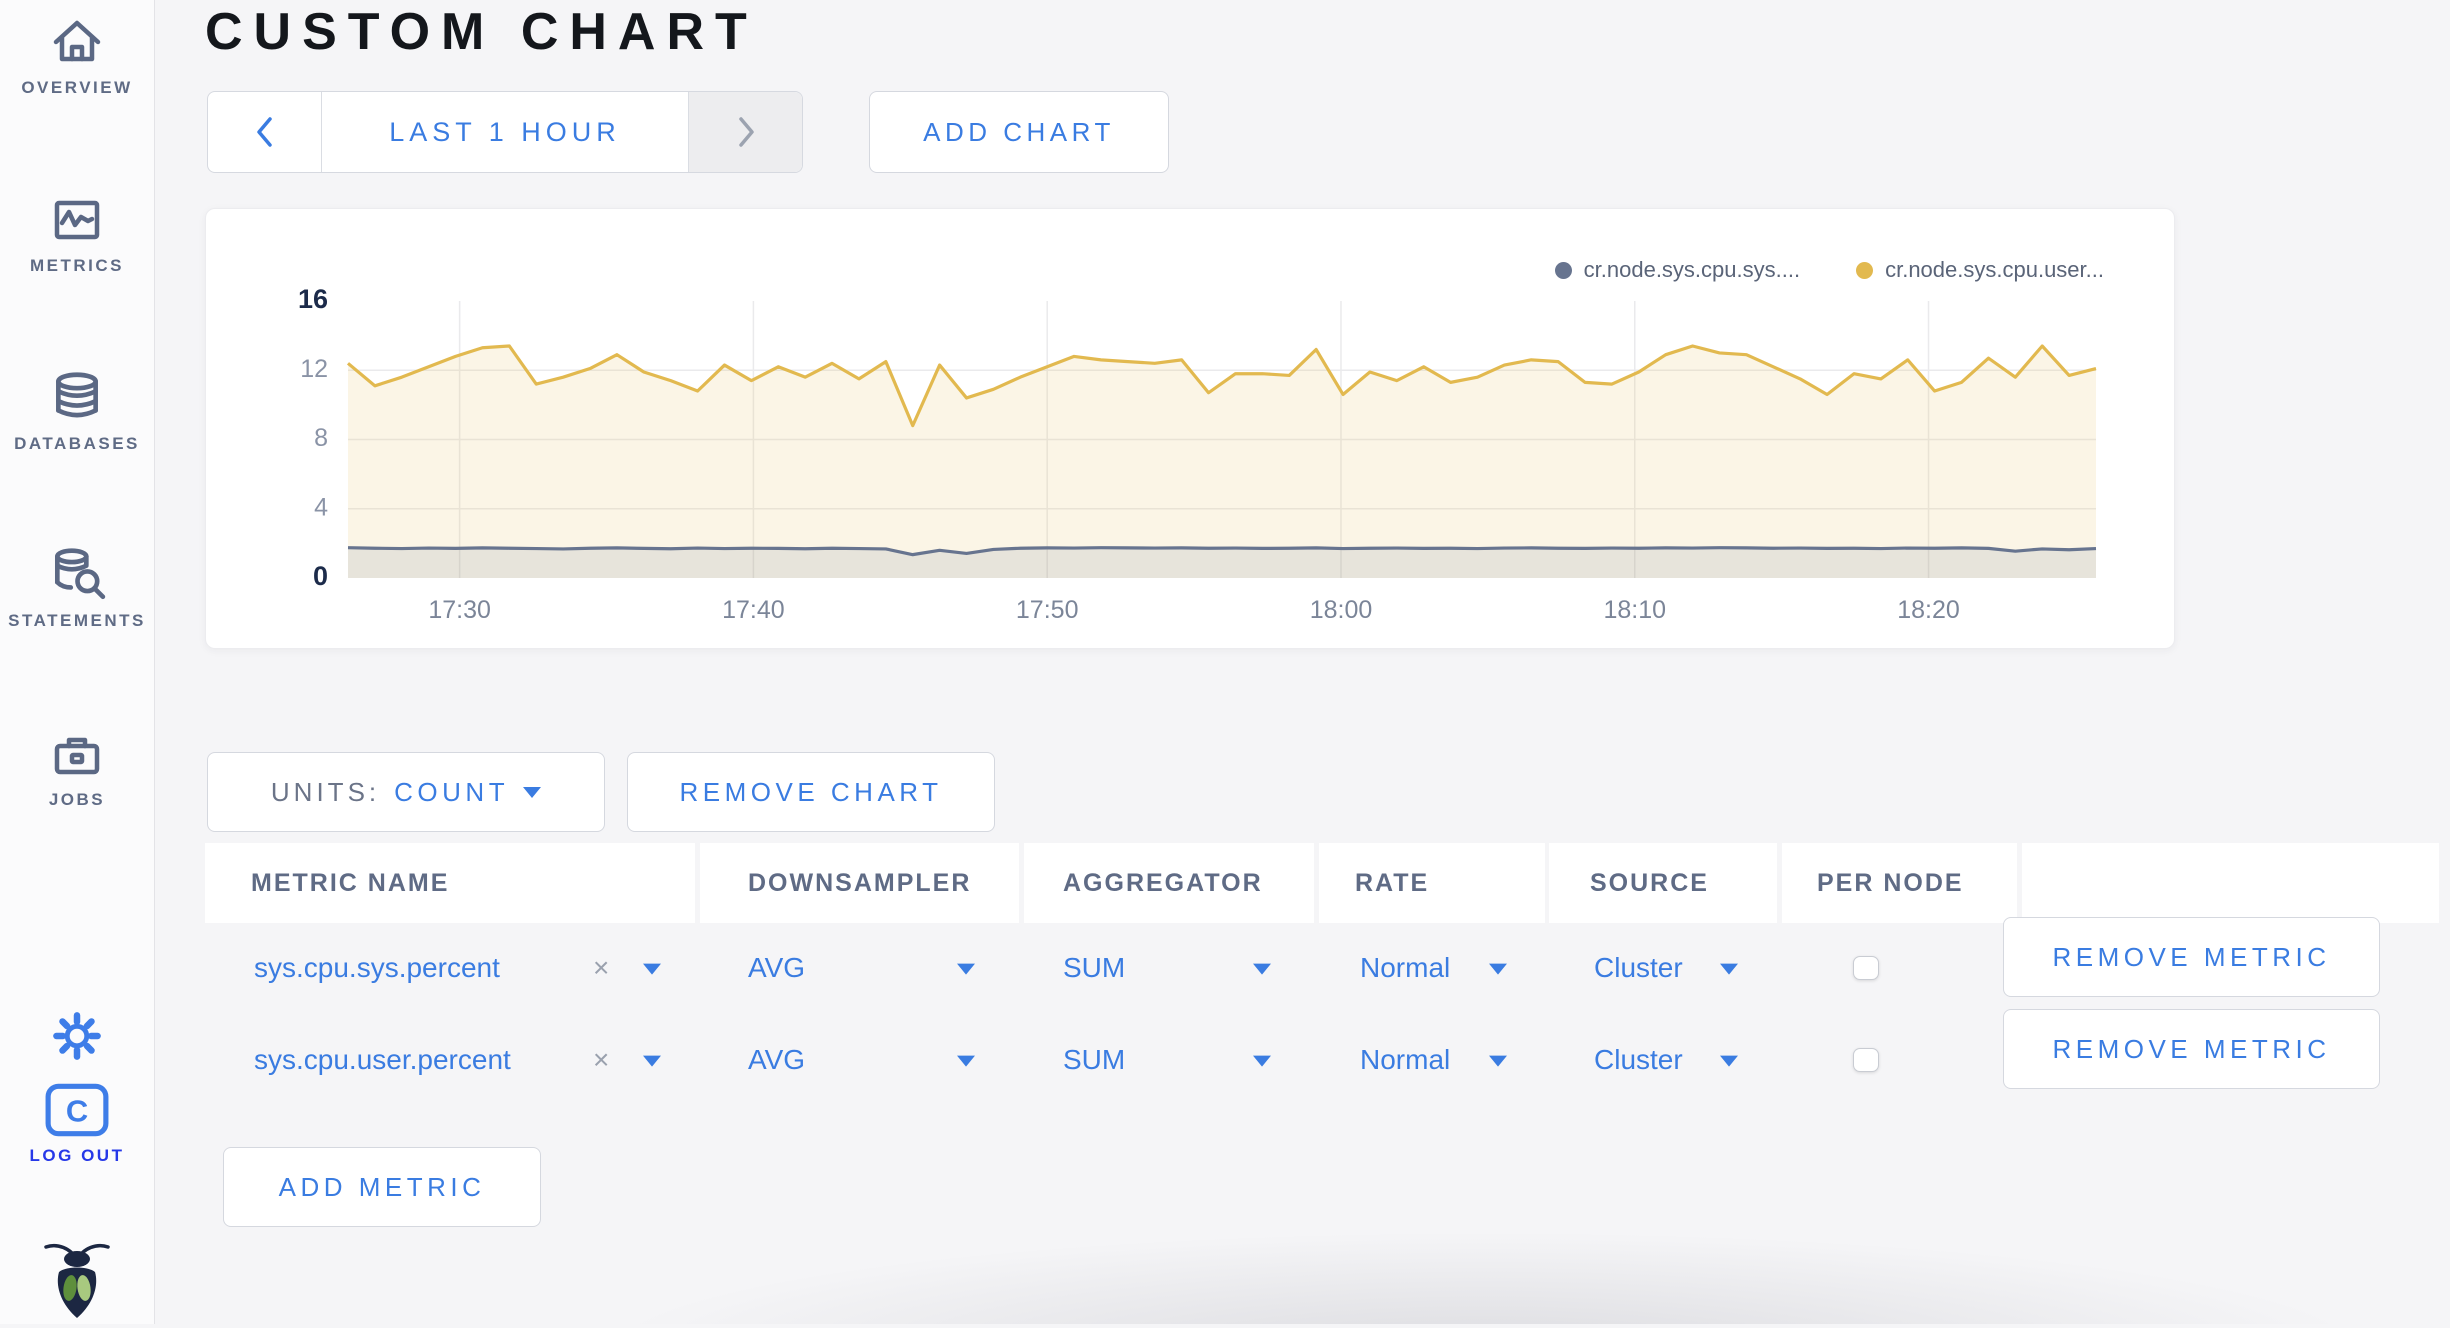 This screenshot has height=1328, width=2450. What do you see at coordinates (77, 800) in the screenshot?
I see `sidebar-item-label: JOBS` at bounding box center [77, 800].